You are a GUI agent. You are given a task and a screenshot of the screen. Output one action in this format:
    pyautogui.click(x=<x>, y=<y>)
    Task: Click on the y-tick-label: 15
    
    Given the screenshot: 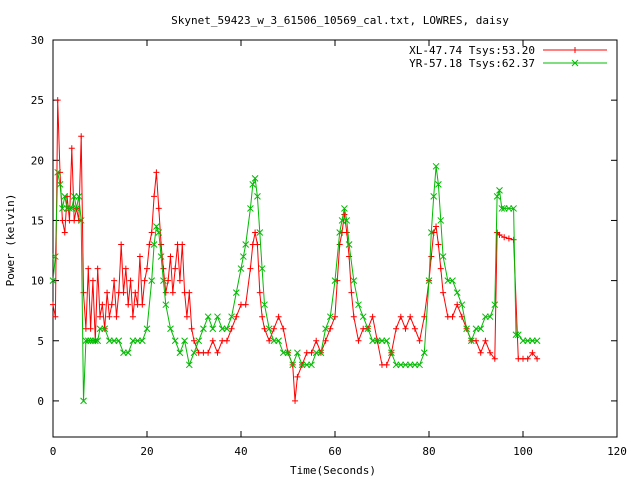 What is the action you would take?
    pyautogui.click(x=37, y=220)
    